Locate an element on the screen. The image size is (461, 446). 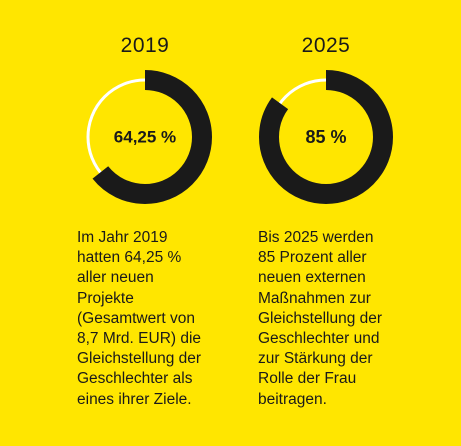
donut-chart-2025: 85 % is located at coordinates (326, 137).